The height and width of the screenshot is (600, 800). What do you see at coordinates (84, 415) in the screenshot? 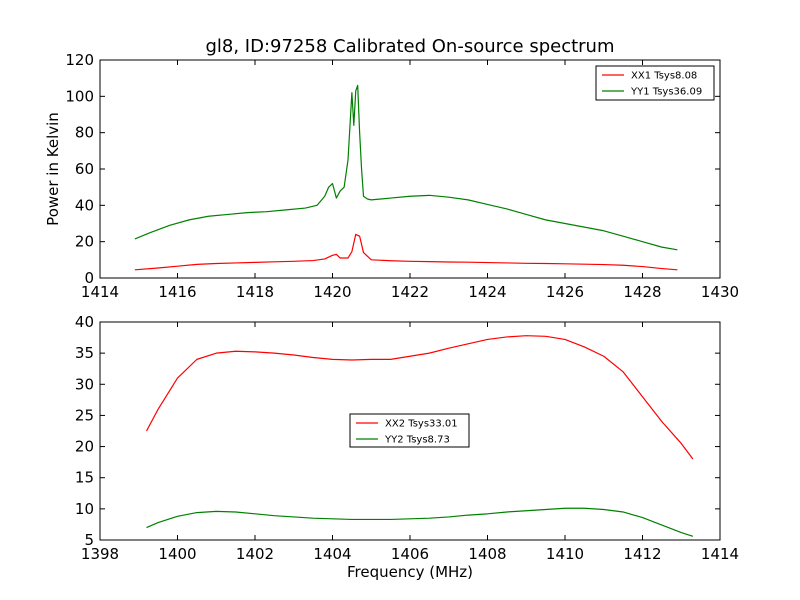
I see `y-tick-label: 25` at bounding box center [84, 415].